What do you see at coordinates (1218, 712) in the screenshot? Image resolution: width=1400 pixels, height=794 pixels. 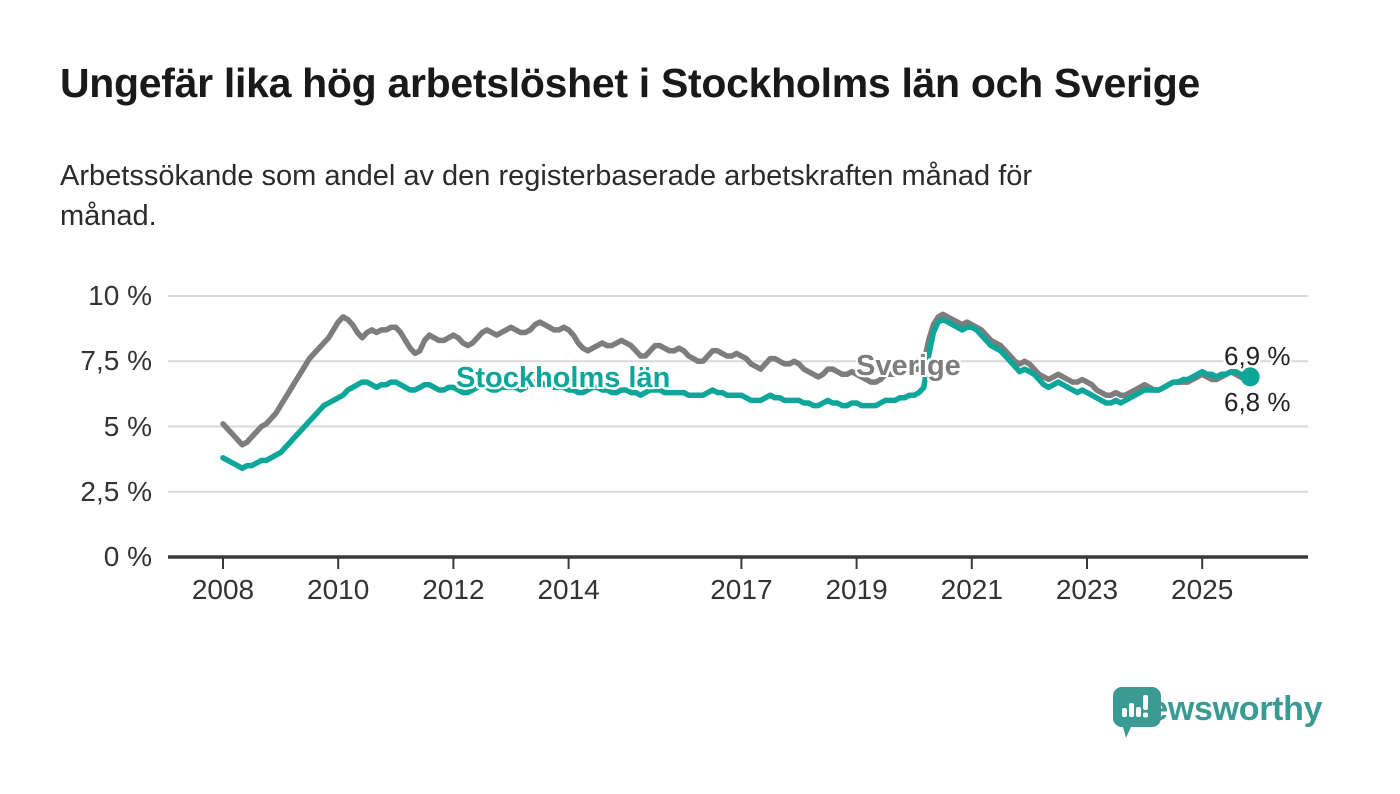 I see `newsworthy-branding: Newsworthy` at bounding box center [1218, 712].